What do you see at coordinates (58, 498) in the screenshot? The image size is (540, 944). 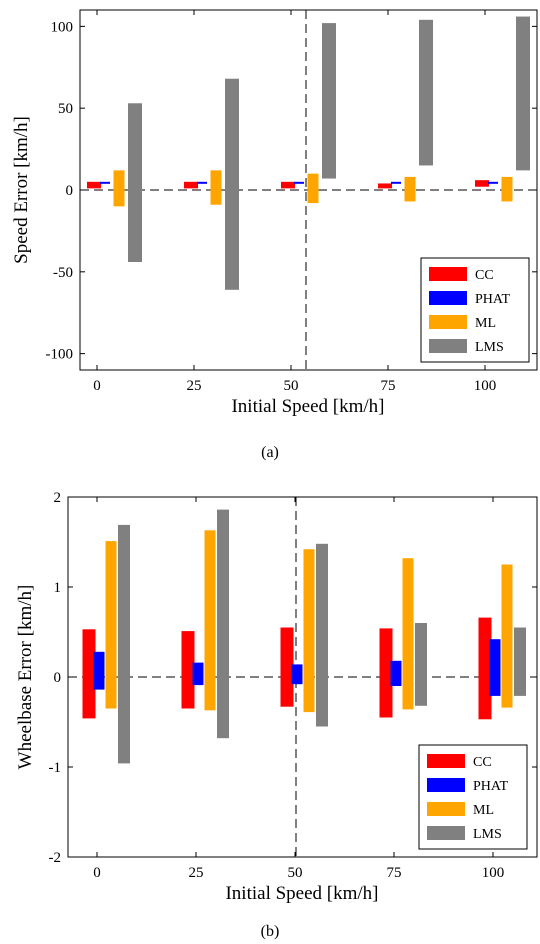 I see `y-tick-label: 2` at bounding box center [58, 498].